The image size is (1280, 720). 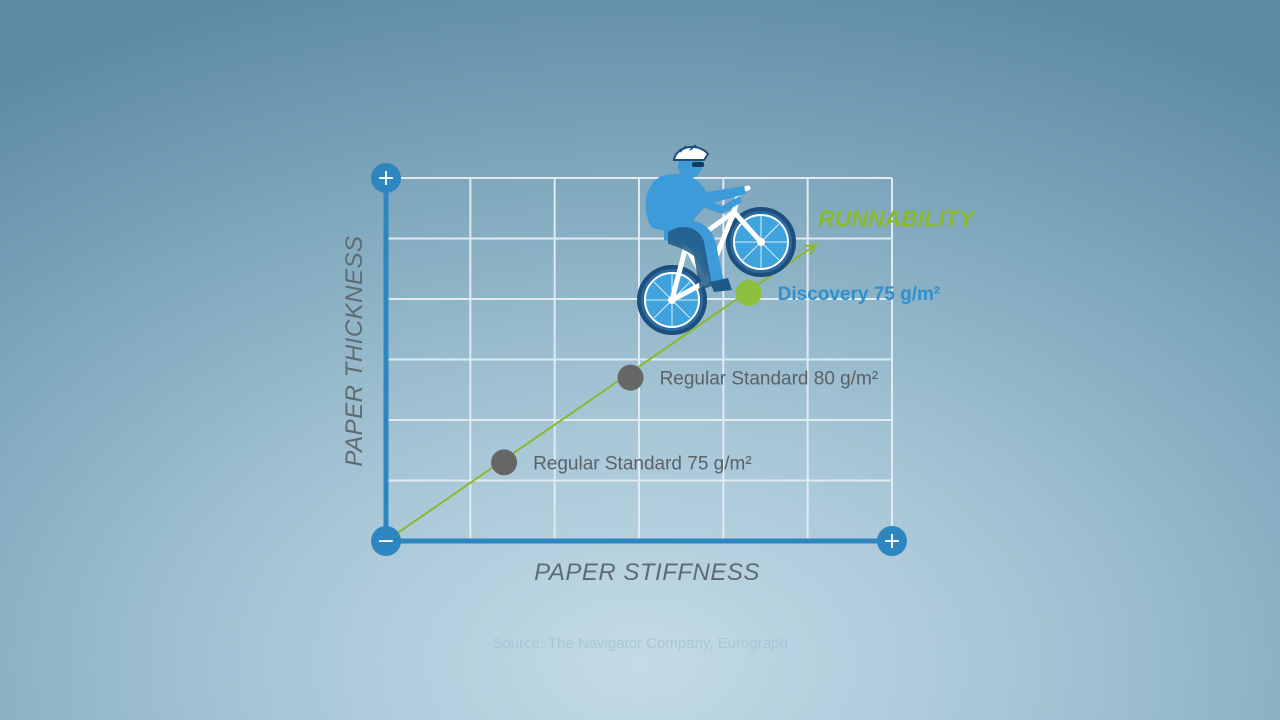 I want to click on source-annotation: Source: The Navigator Company, Eurograph, so click(x=639, y=643).